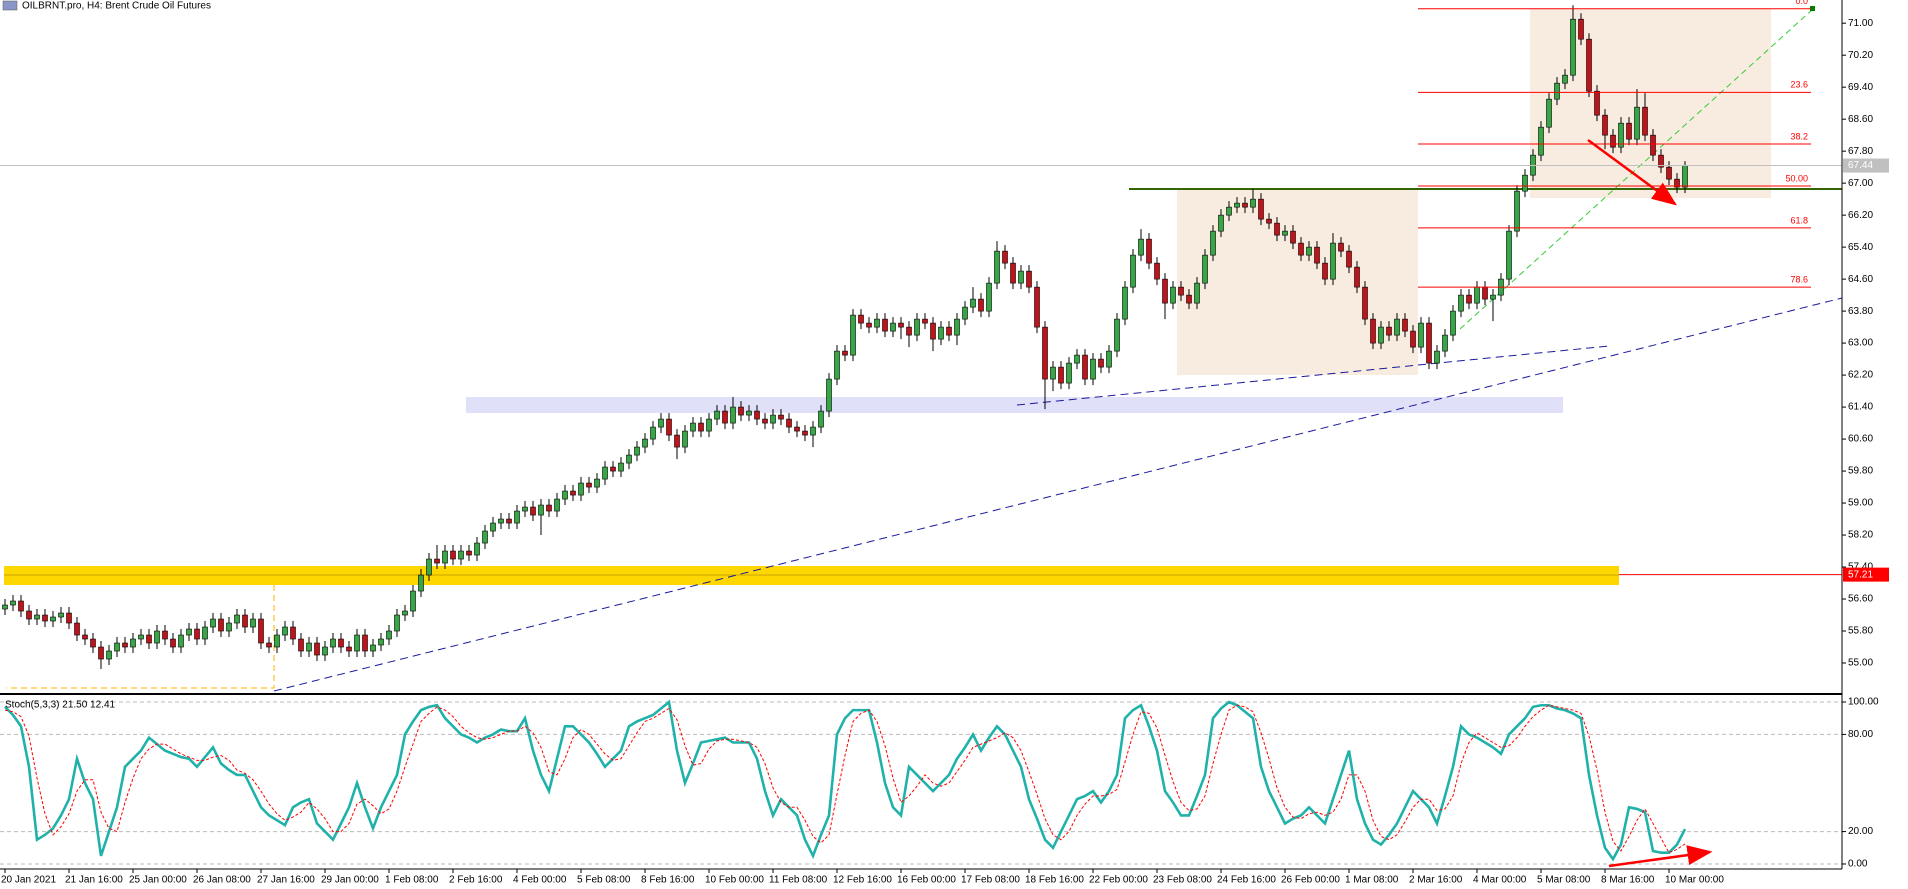 This screenshot has width=1908, height=889. I want to click on fib-label: 38.2, so click(1799, 136).